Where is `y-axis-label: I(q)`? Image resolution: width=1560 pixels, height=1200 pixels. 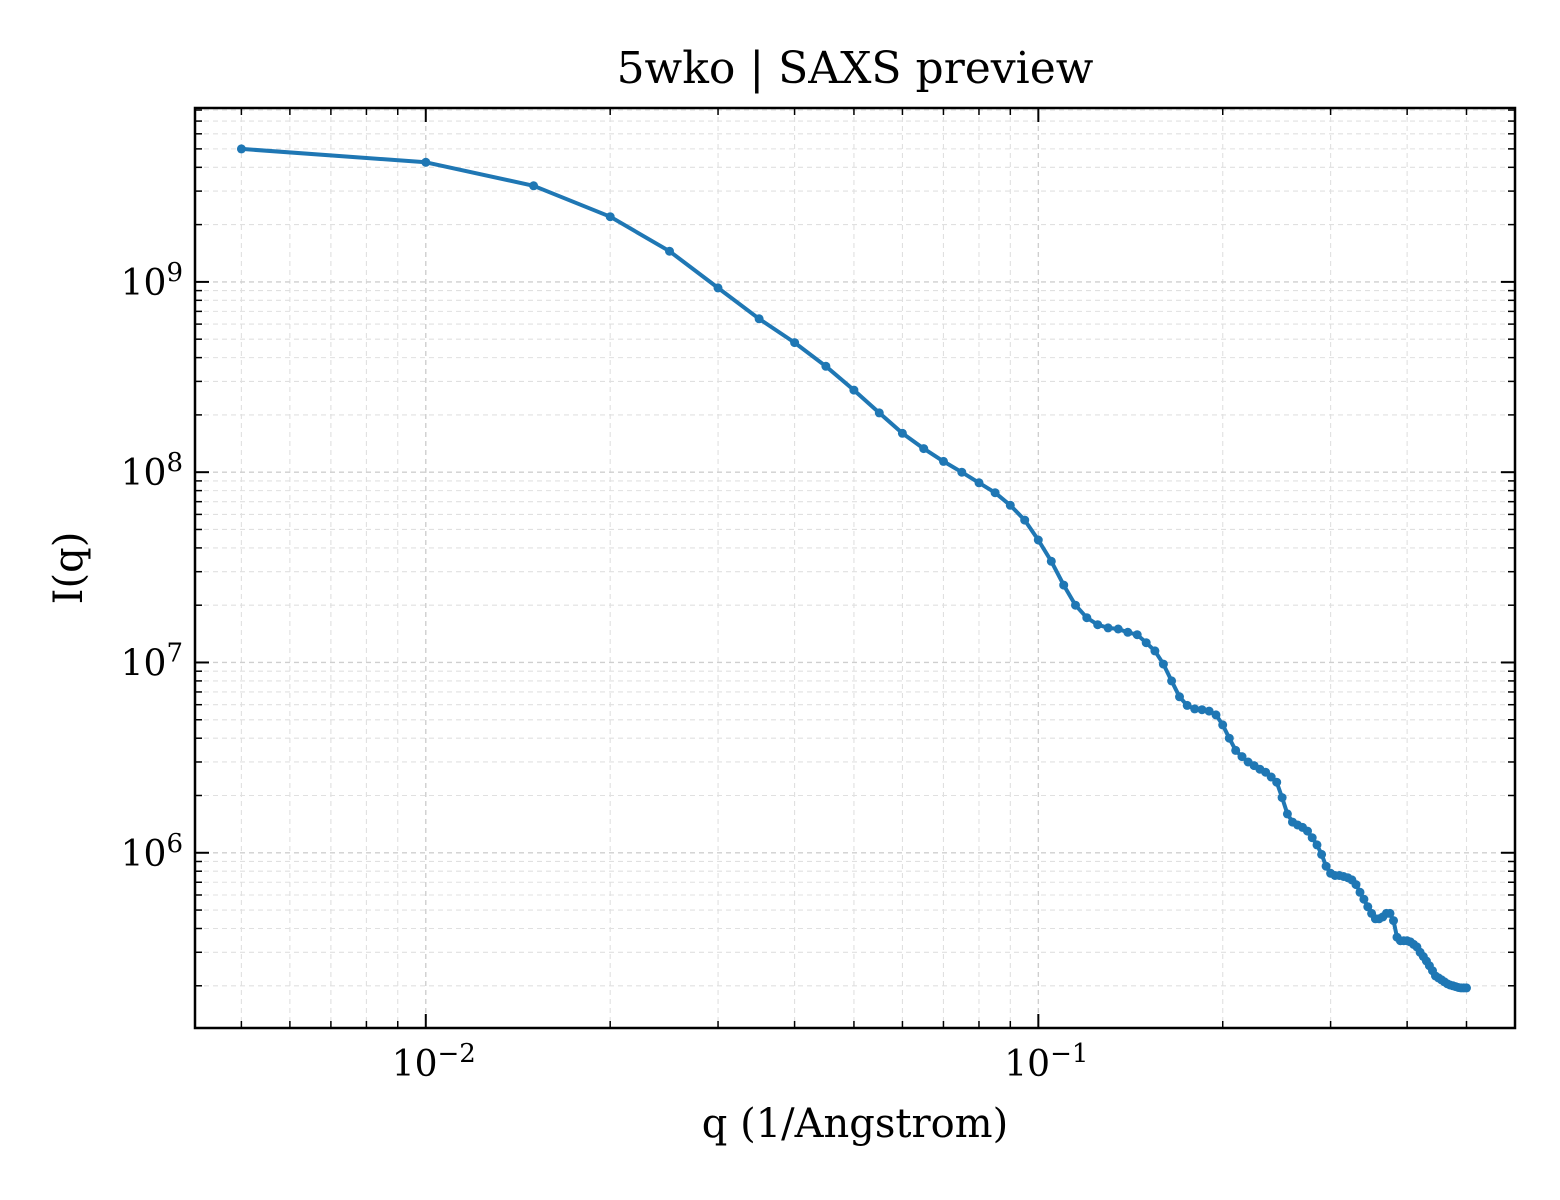 y-axis-label: I(q) is located at coordinates (69, 568).